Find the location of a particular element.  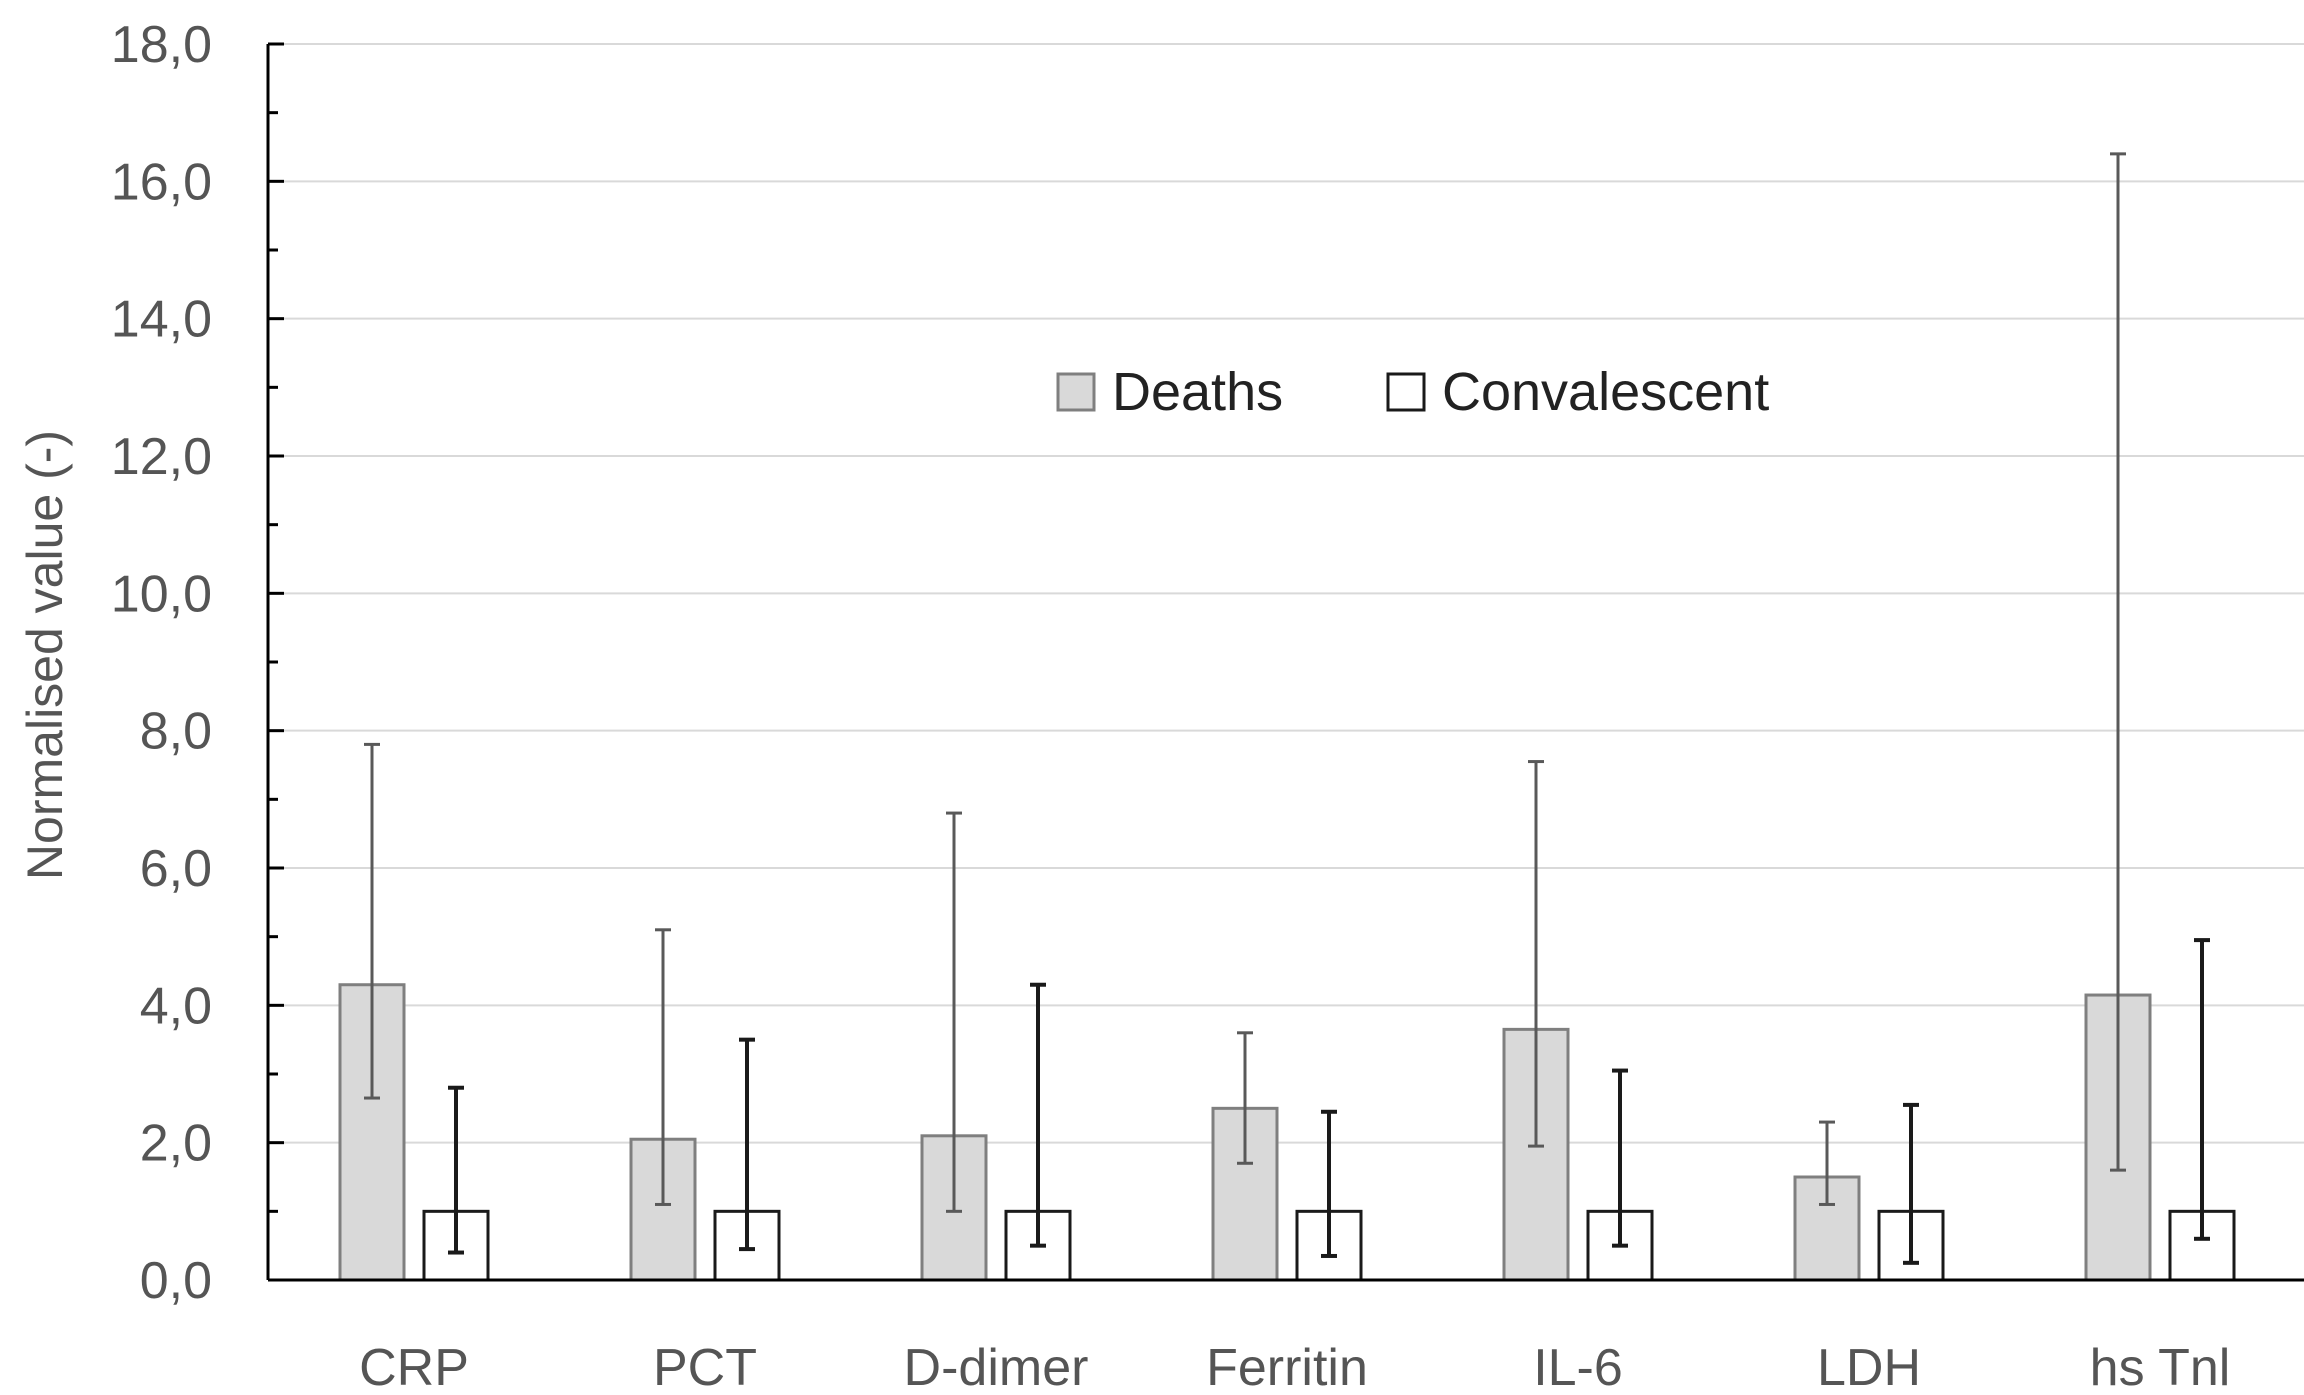

y-axis-title: Normalised value (-) is located at coordinates (45, 655).